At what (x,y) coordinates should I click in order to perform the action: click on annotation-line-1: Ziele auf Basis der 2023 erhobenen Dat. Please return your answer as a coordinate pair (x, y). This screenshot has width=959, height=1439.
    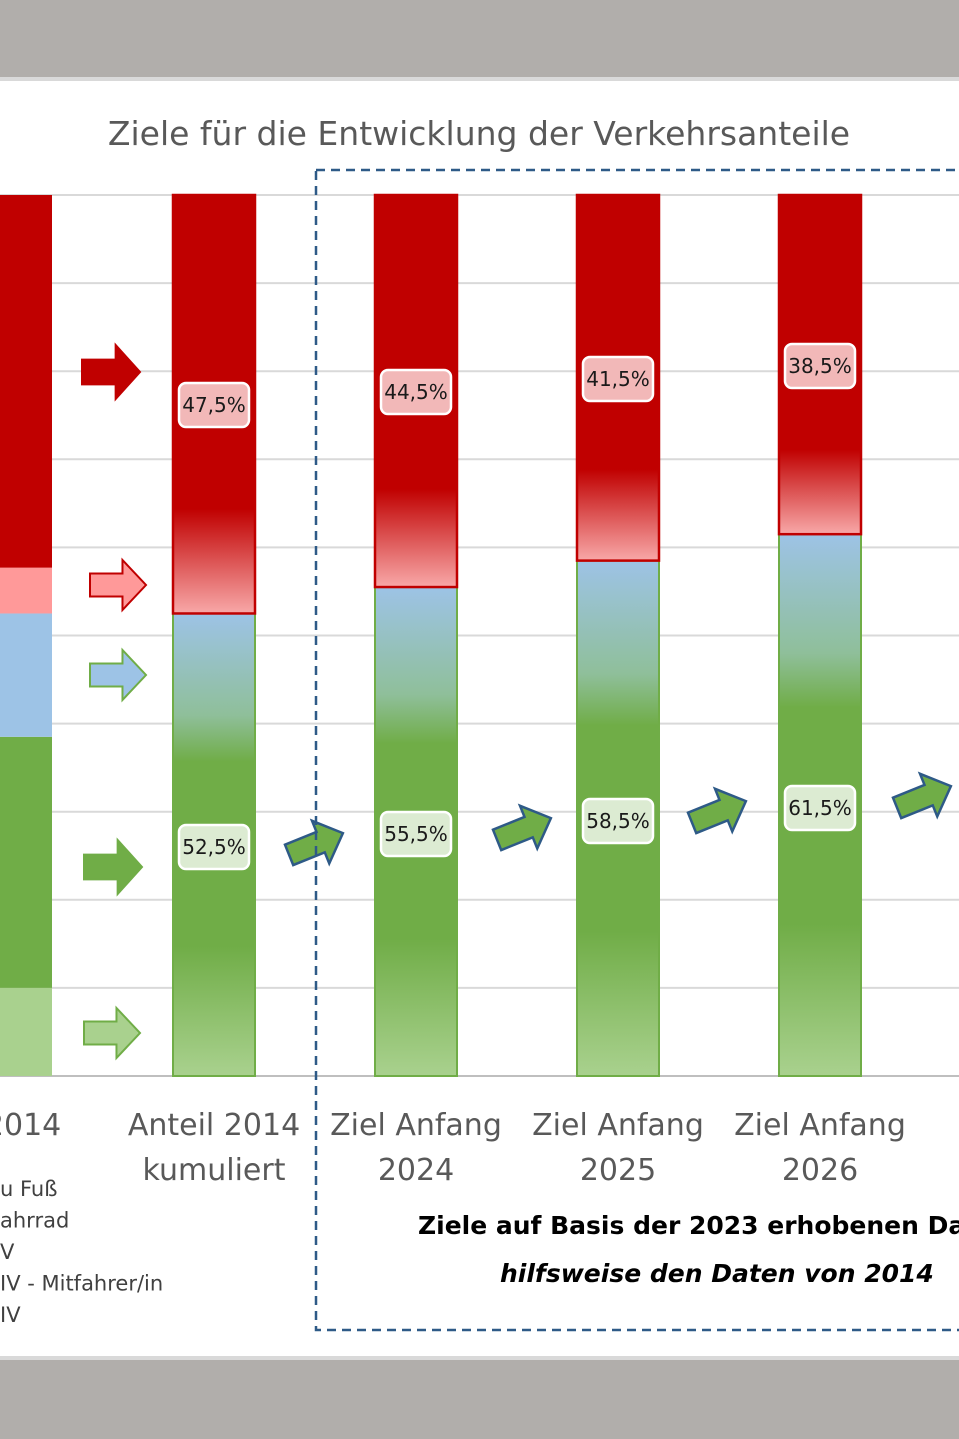
    Looking at the image, I should click on (688, 1225).